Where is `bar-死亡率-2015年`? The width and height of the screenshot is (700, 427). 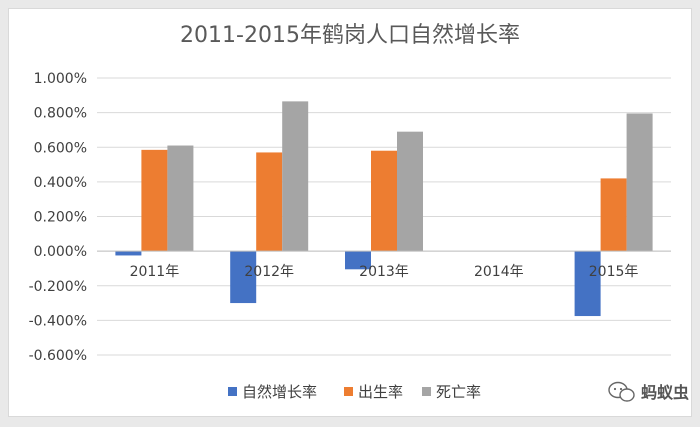 bar-死亡率-2015年 is located at coordinates (639, 182).